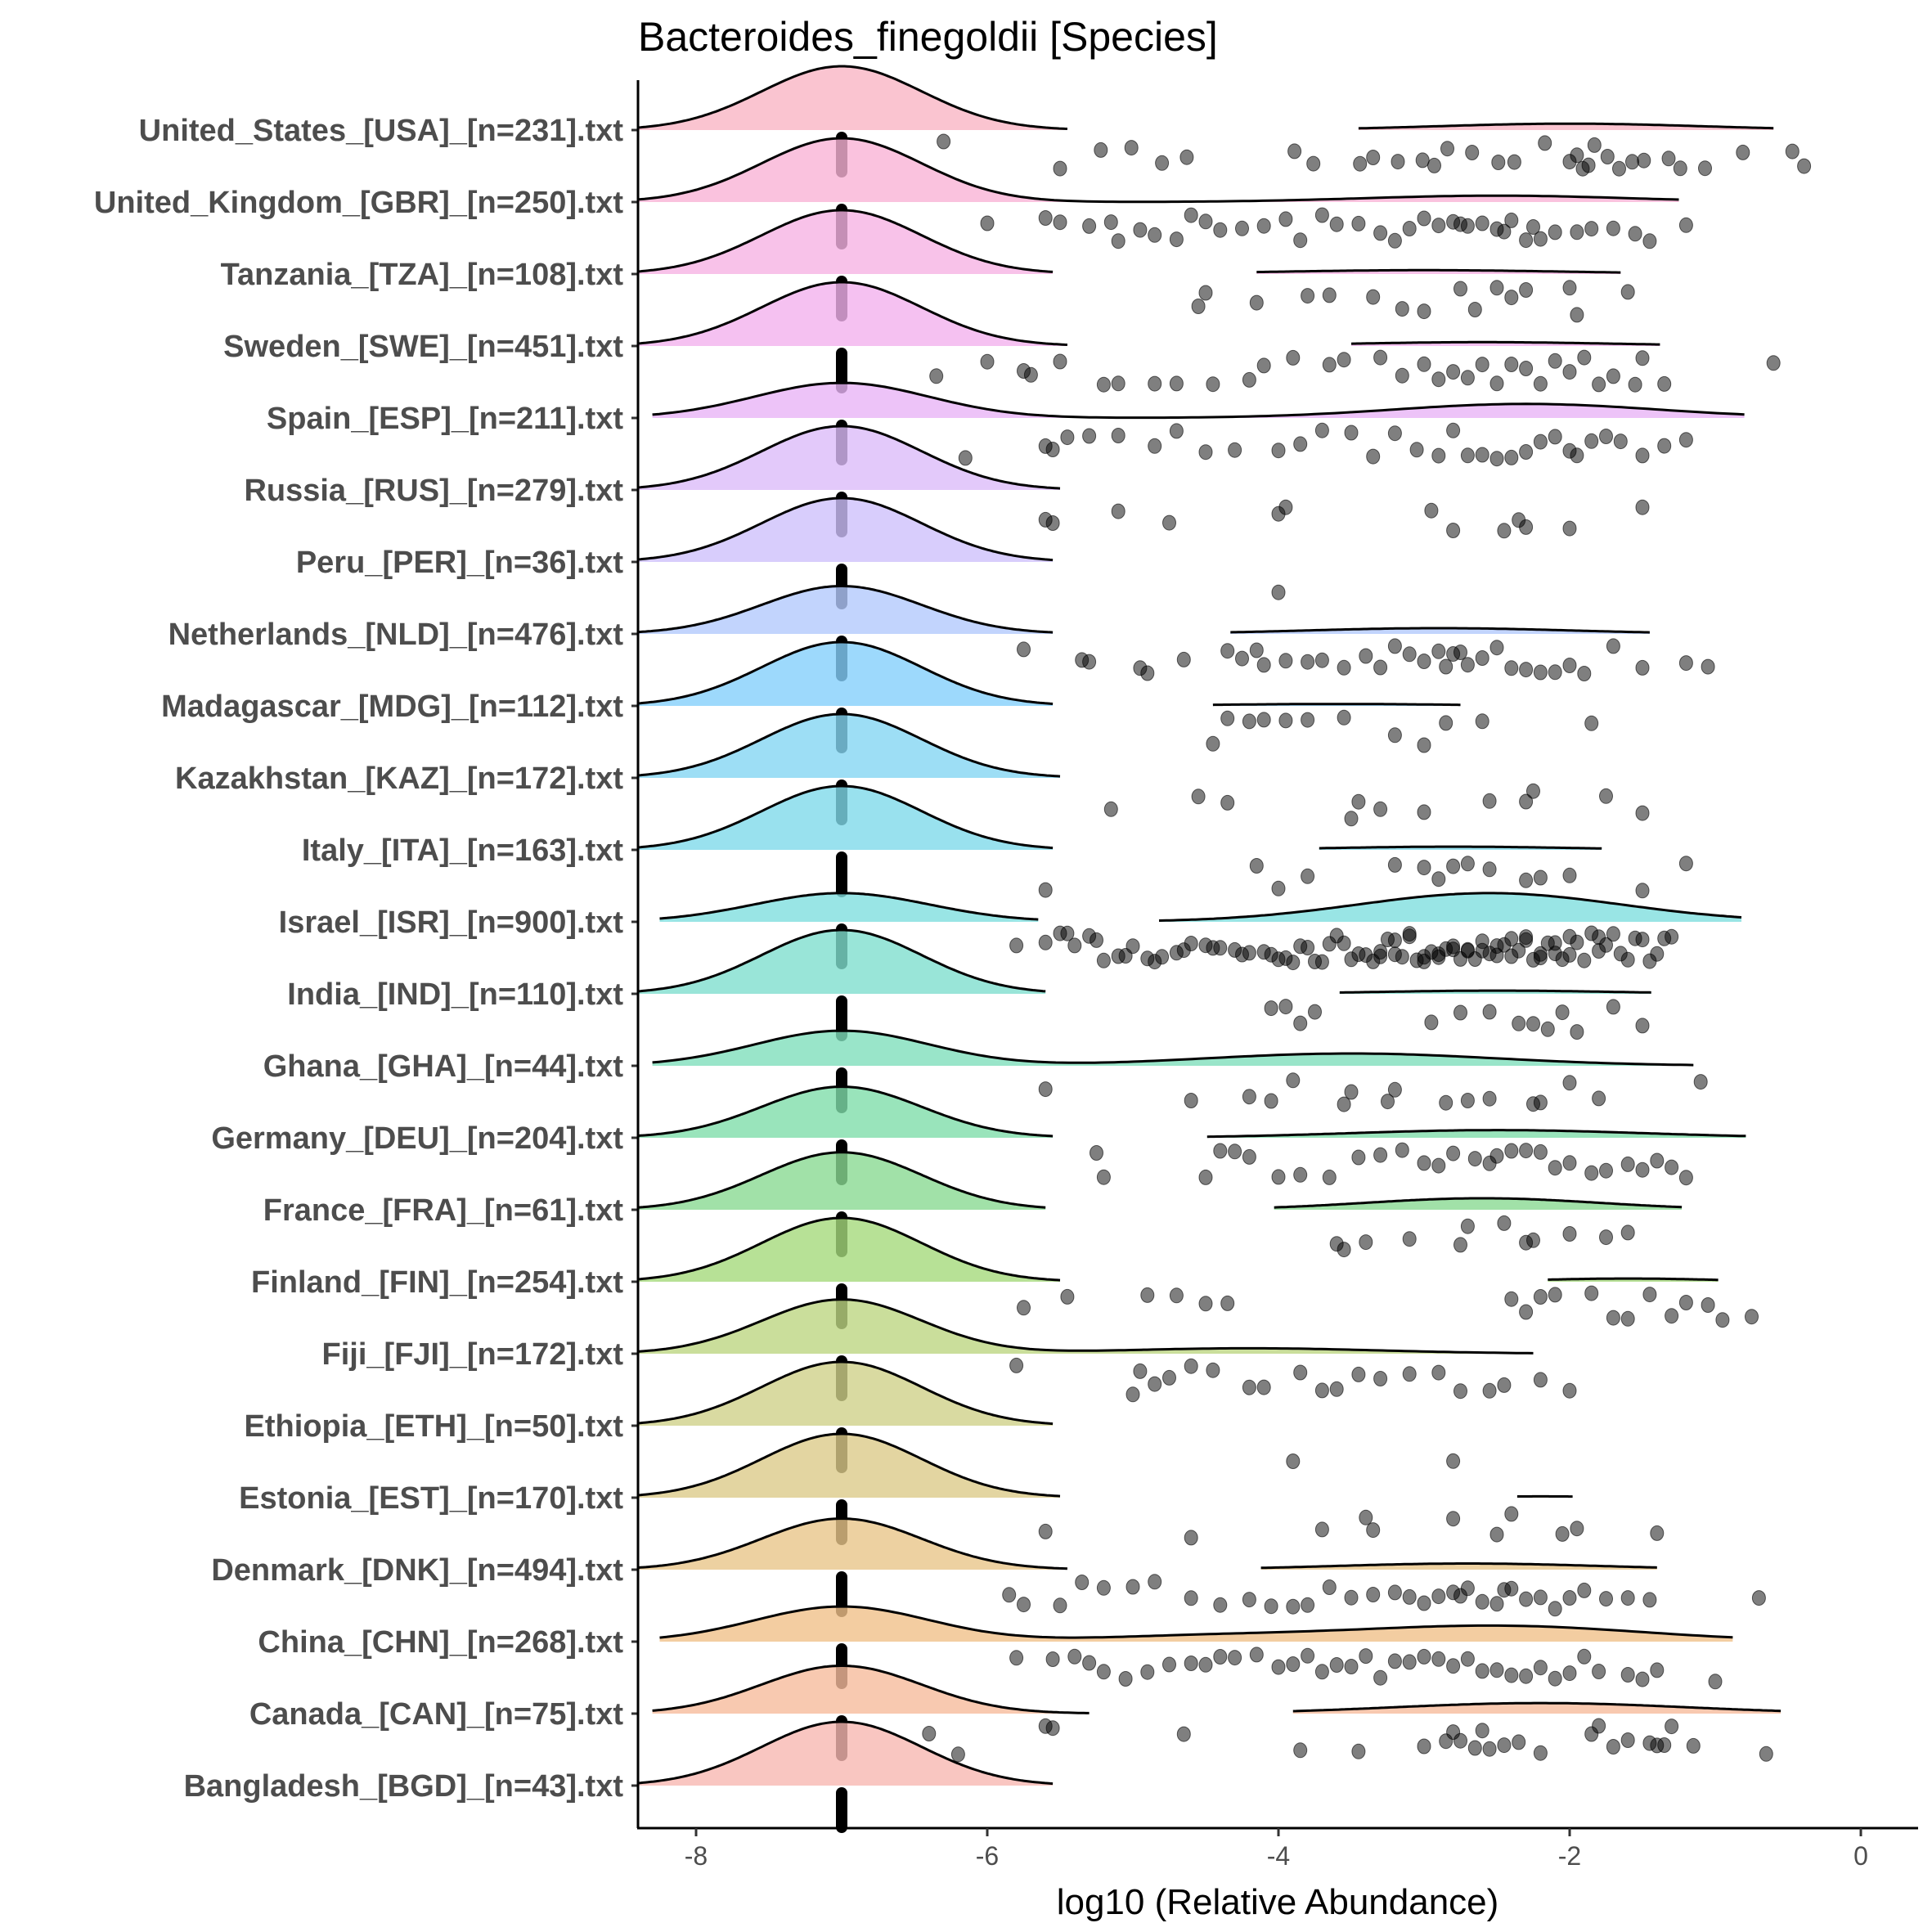 This screenshot has width=1932, height=1932. Describe the element at coordinates (696, 1856) in the screenshot. I see `x-tick-label: -8` at that location.